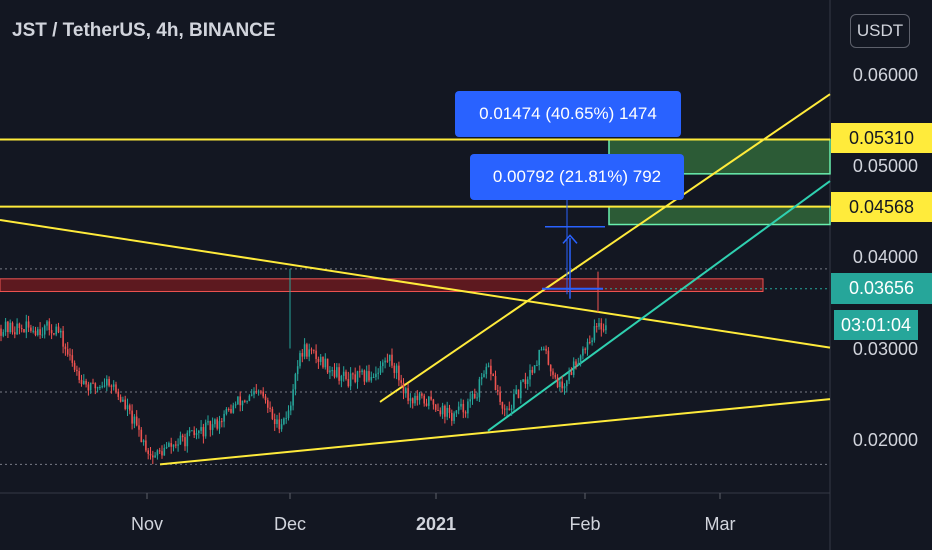 The width and height of the screenshot is (932, 550). I want to click on currency-button: USDT, so click(880, 31).